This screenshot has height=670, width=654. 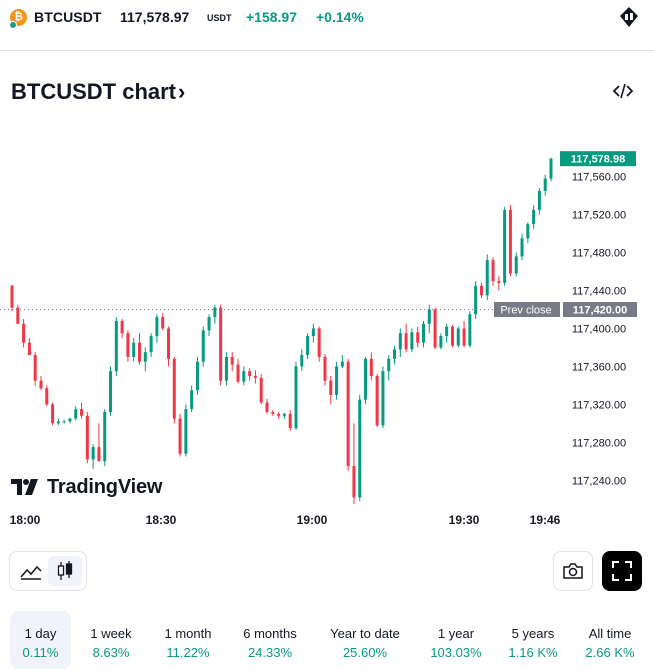 I want to click on period-1-month: 1 month 11.22%, so click(x=188, y=640).